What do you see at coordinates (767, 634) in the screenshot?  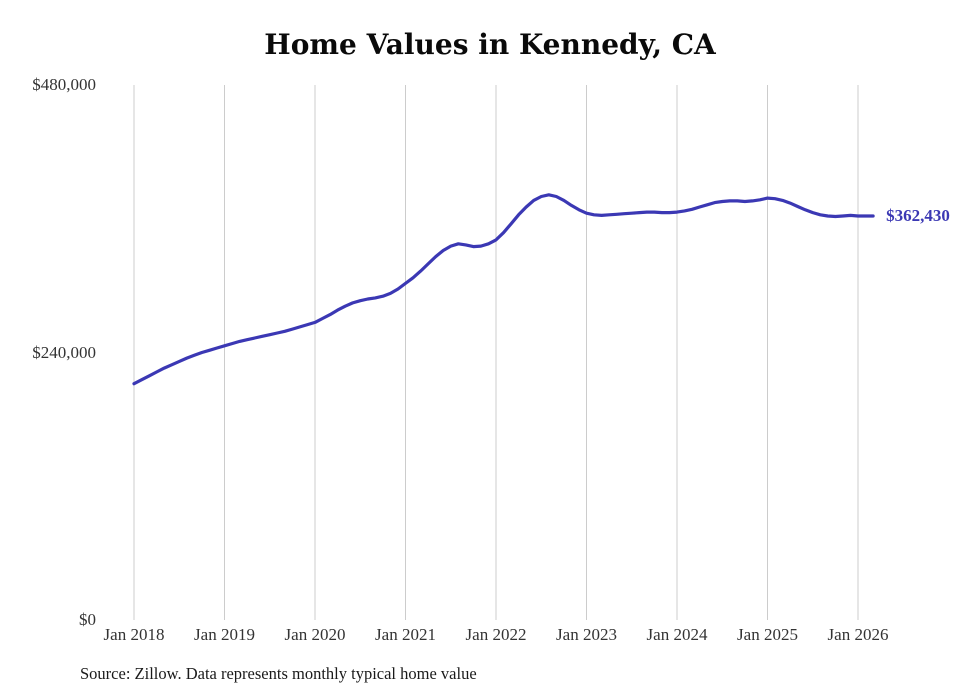 I see `x-tick-label: Jan 2025` at bounding box center [767, 634].